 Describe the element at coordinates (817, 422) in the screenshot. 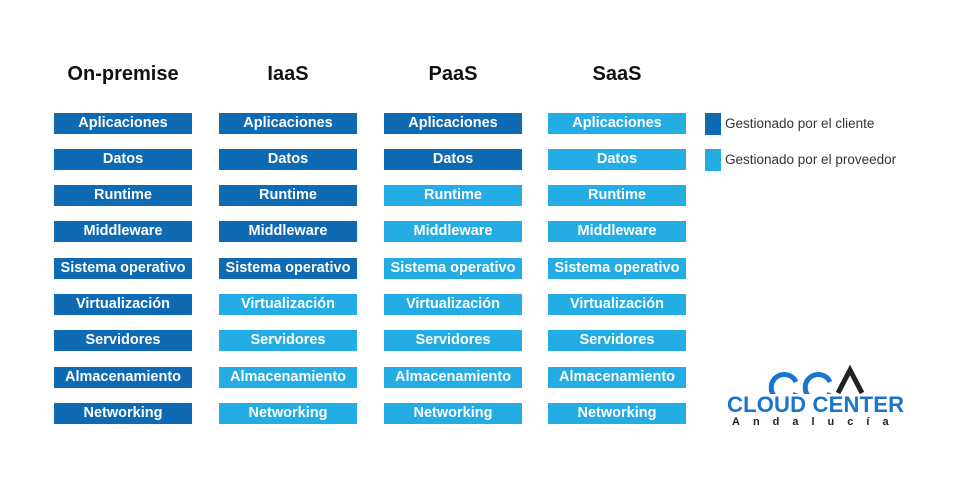

I see `logo-sub-text: Andalucía` at that location.